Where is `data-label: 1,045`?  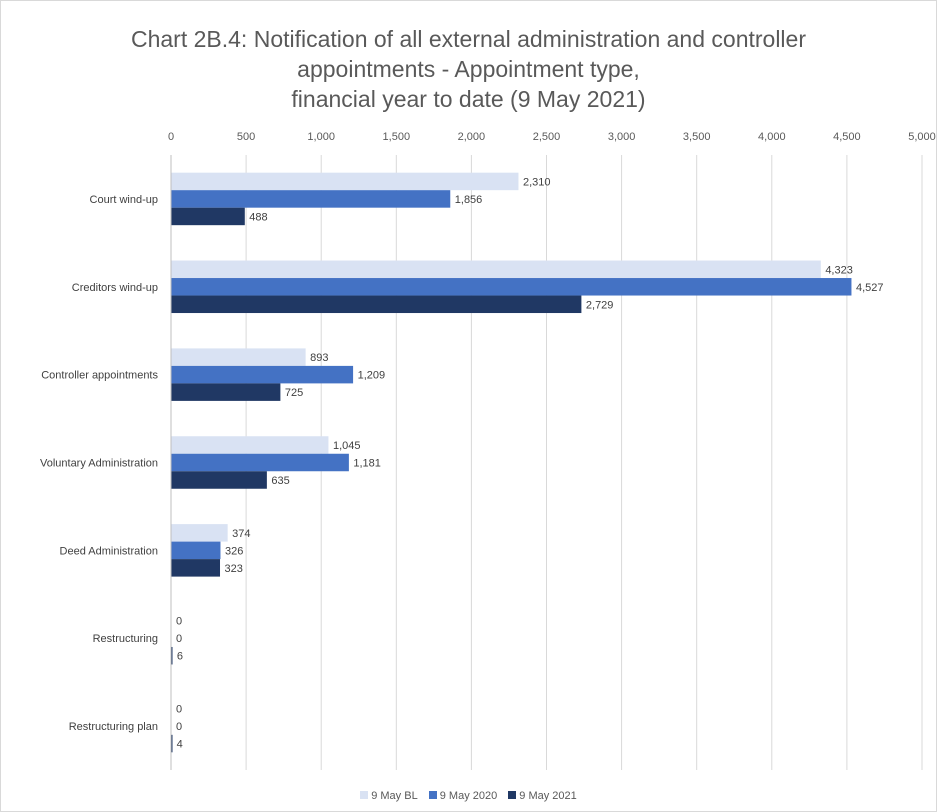 data-label: 1,045 is located at coordinates (347, 446).